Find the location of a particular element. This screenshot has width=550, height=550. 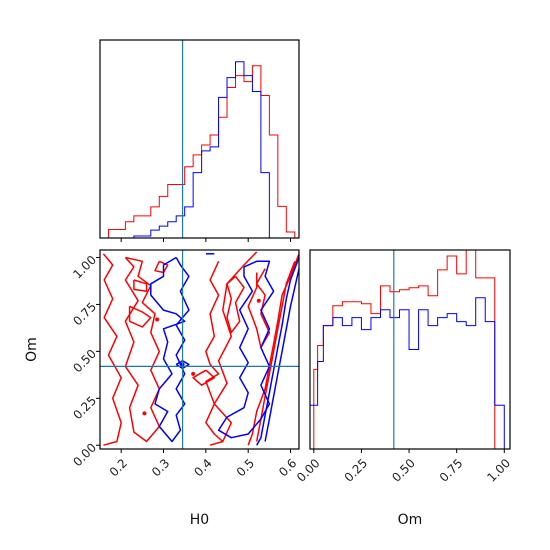

x-tick-label: 0.4 is located at coordinates (202, 467).